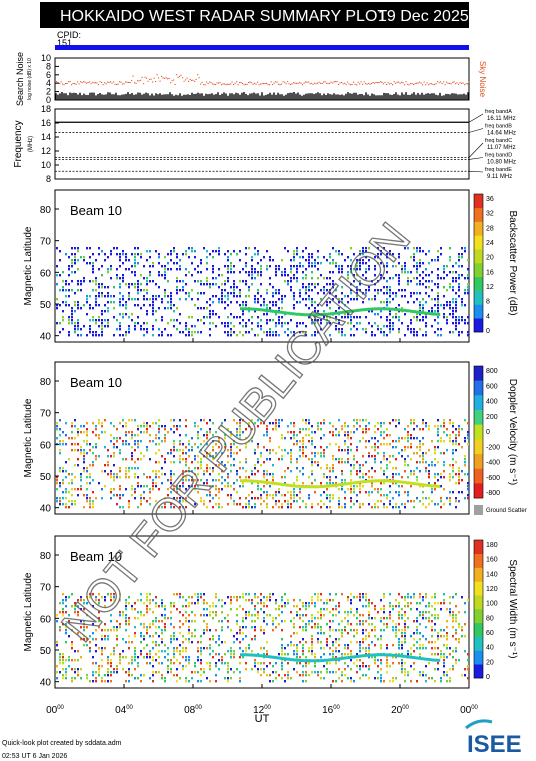 The width and height of the screenshot is (536, 761). What do you see at coordinates (262, 719) in the screenshot?
I see `x-axis-label: UT` at bounding box center [262, 719].